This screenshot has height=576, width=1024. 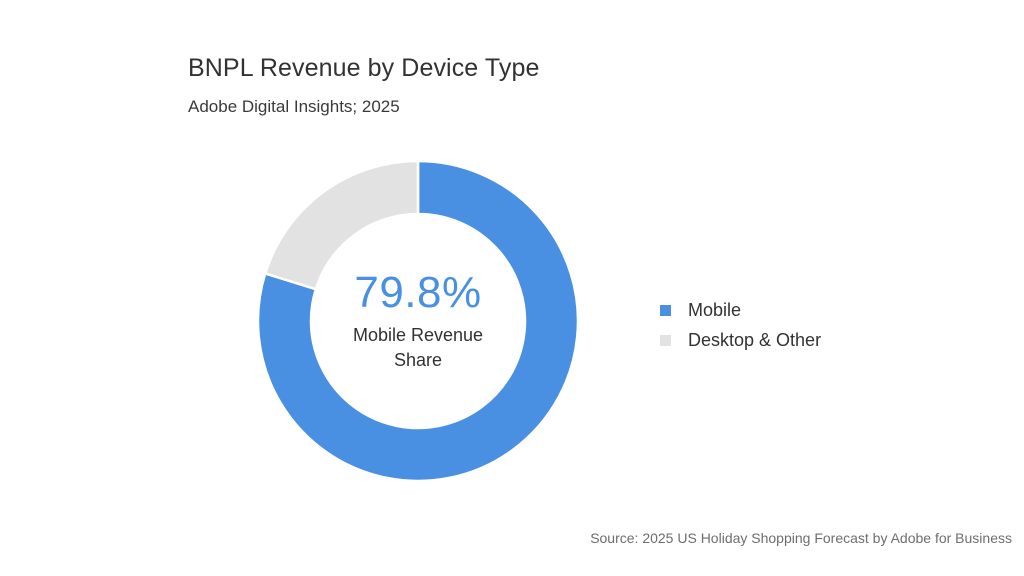 I want to click on donut-segment-desktop-other, so click(x=341, y=225).